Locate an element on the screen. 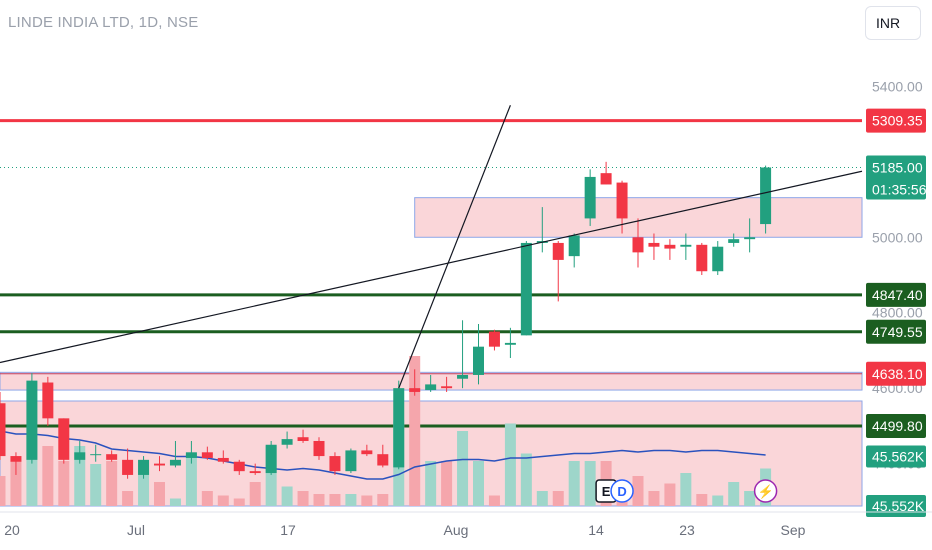 The width and height of the screenshot is (932, 550). time-axis-tick-label: 23 is located at coordinates (687, 530).